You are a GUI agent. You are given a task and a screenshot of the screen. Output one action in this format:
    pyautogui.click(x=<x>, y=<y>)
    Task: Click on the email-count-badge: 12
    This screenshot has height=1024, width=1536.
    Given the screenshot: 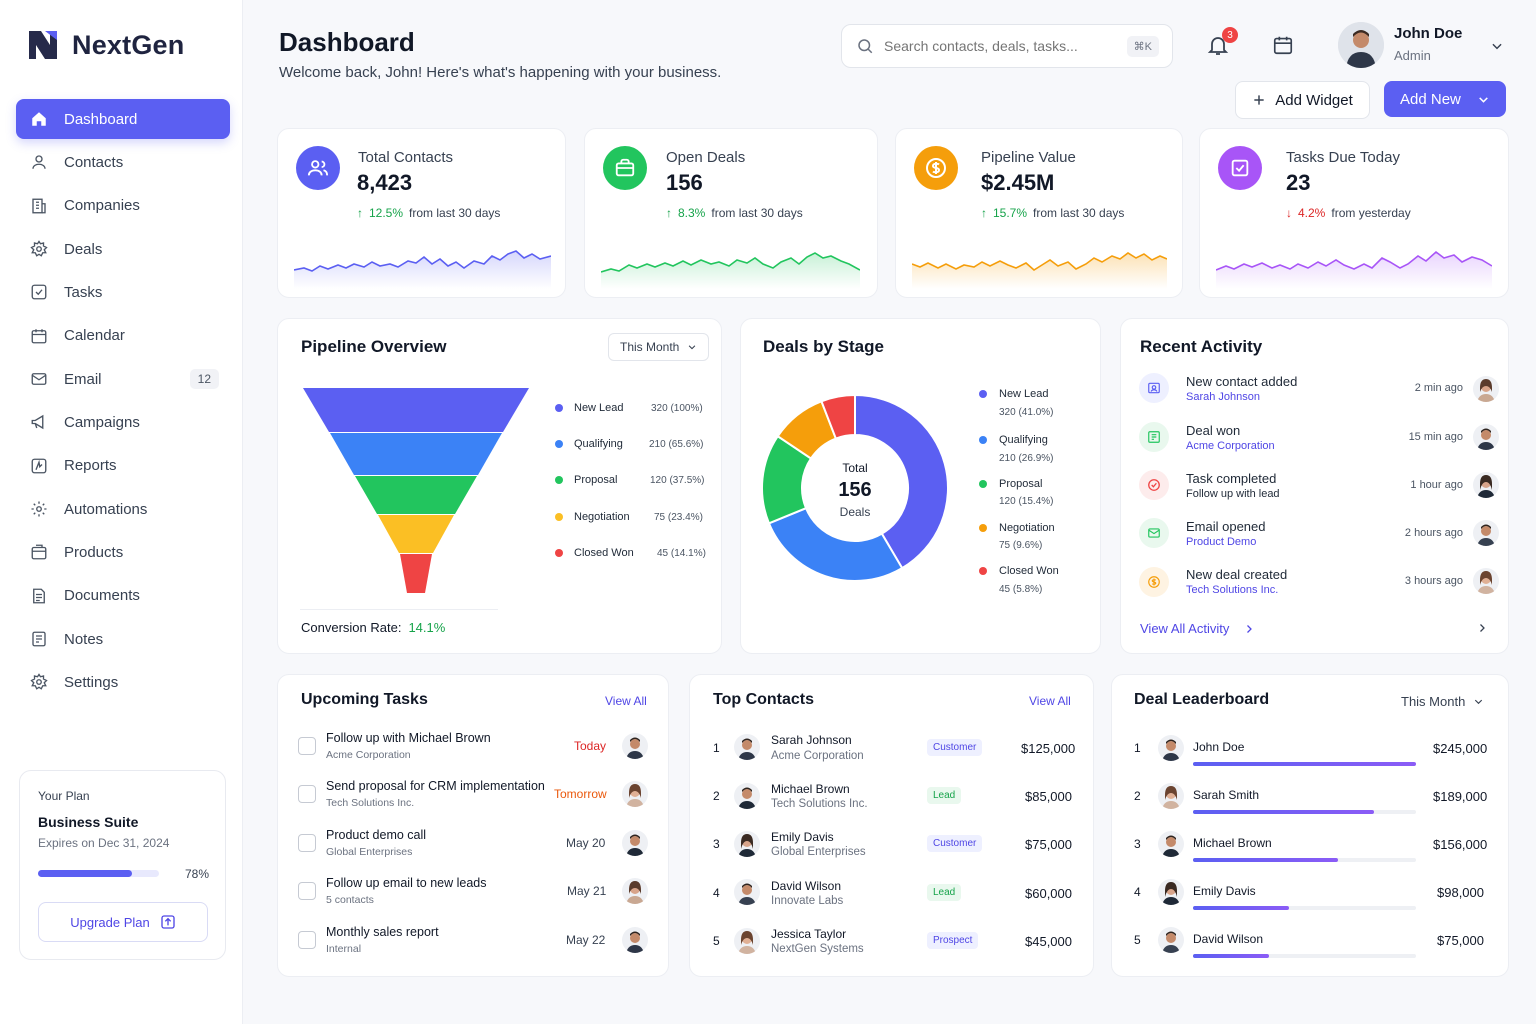 What is the action you would take?
    pyautogui.click(x=204, y=379)
    